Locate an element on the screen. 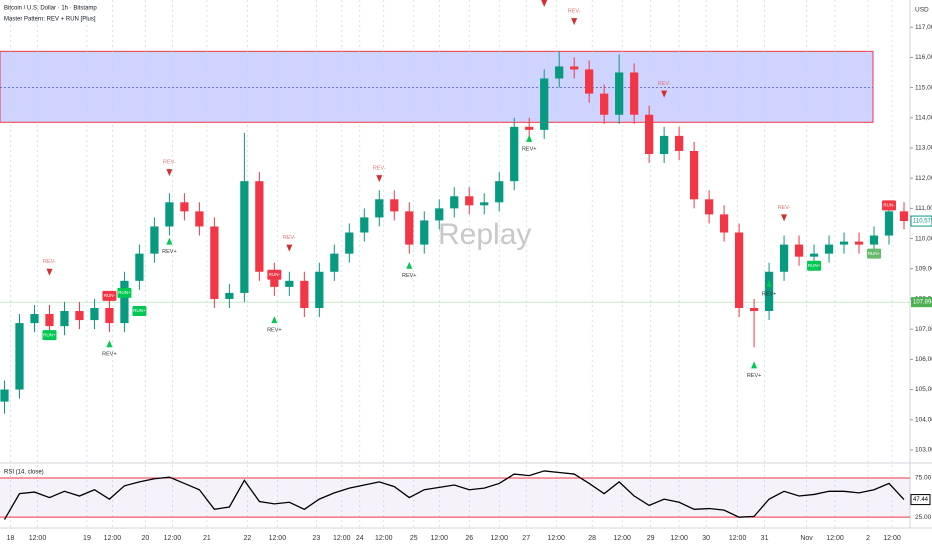 This screenshot has height=550, width=932. y-tick-label: 112,000 is located at coordinates (923, 178).